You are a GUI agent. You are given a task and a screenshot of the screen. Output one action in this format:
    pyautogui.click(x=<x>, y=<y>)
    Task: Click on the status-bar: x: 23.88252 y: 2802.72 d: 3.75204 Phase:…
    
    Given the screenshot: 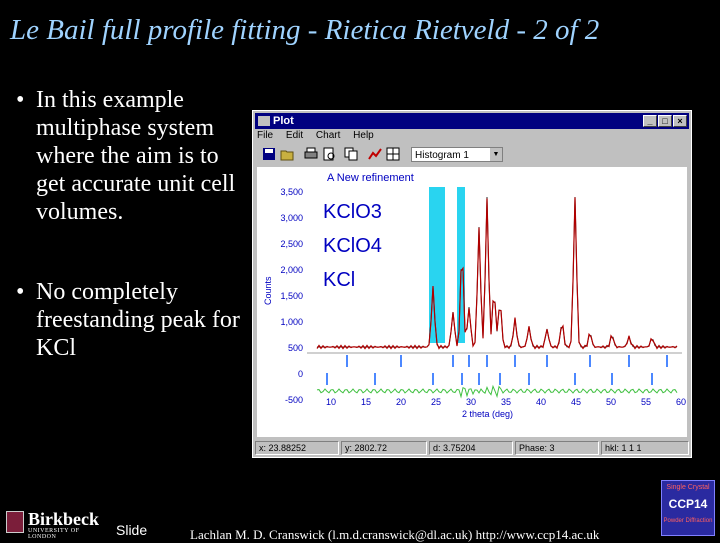 What is the action you would take?
    pyautogui.click(x=472, y=448)
    